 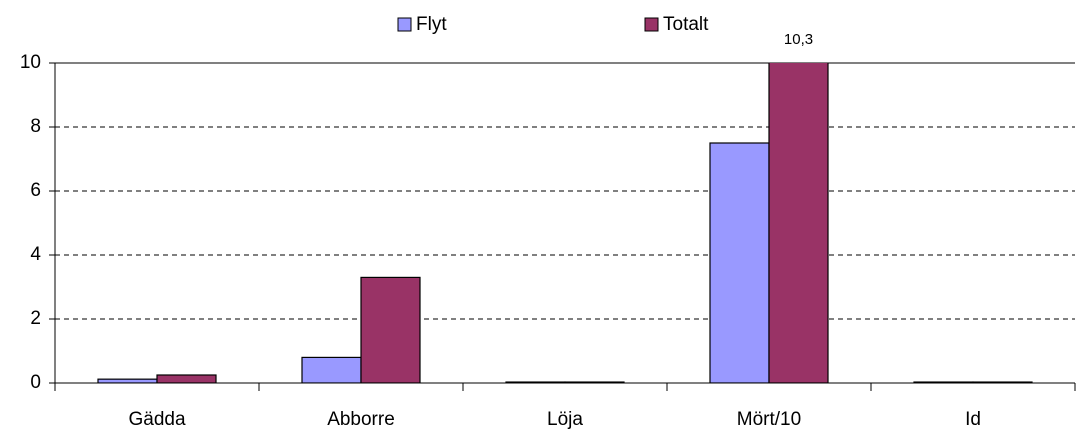 I want to click on y-tick-label: 8, so click(x=35, y=126).